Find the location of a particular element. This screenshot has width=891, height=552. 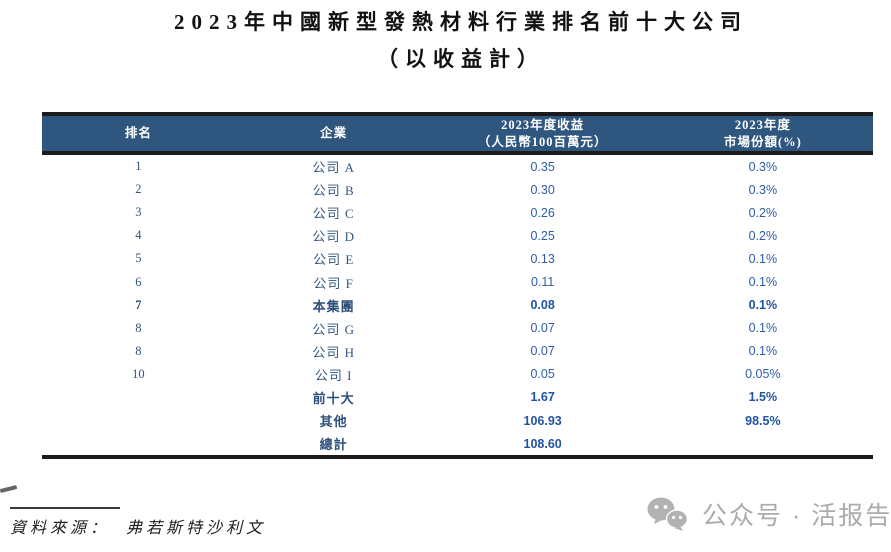

header-share: 2023年度 市場份額(%) is located at coordinates (763, 134).